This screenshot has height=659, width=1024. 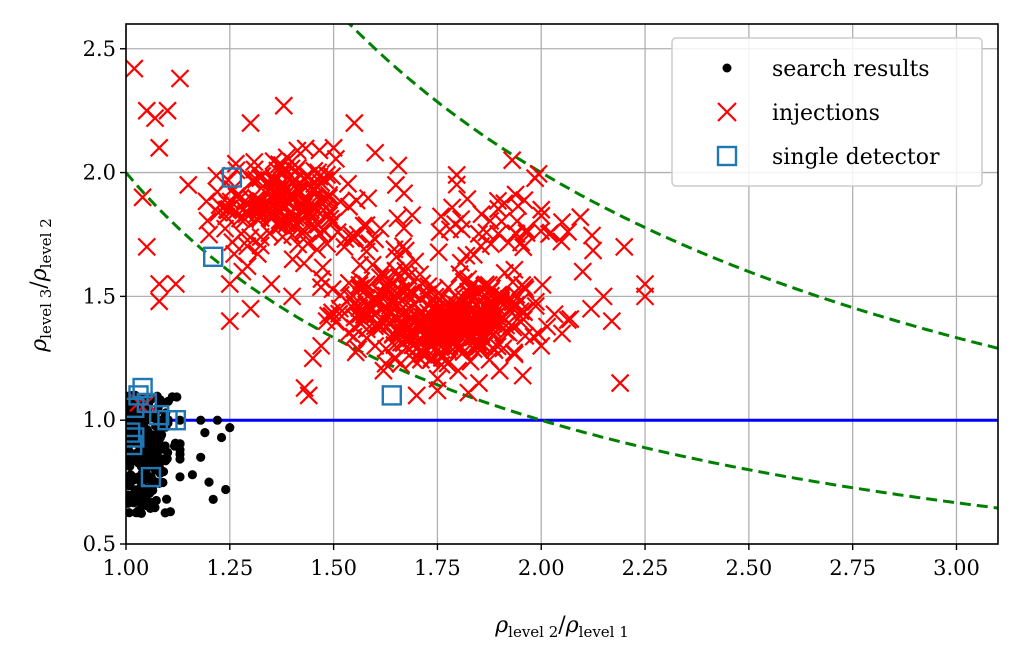 I want to click on y-tick-label: 2.5, so click(x=99, y=49).